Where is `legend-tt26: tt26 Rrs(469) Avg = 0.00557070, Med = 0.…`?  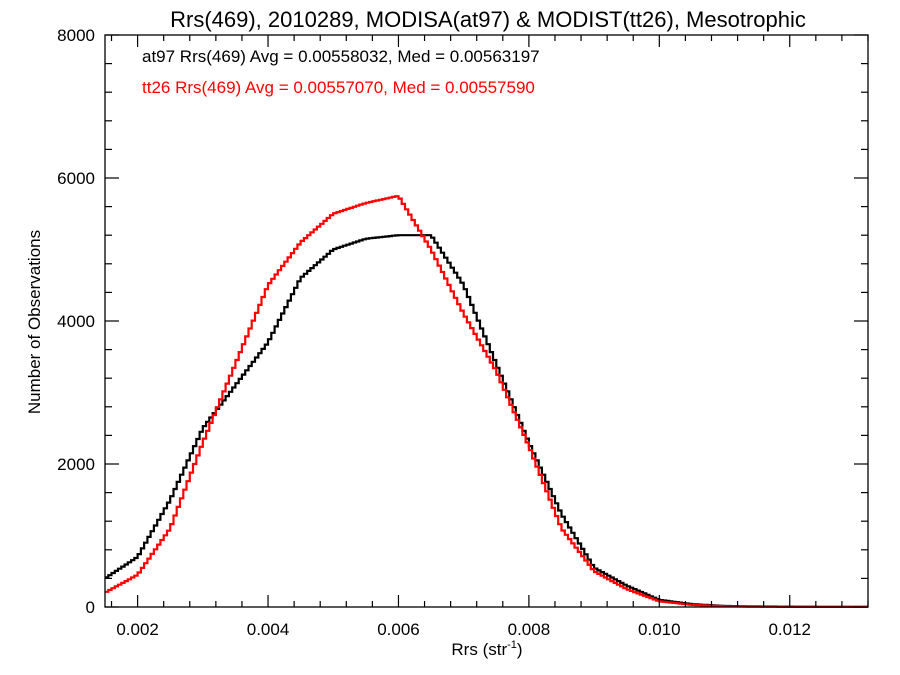 legend-tt26: tt26 Rrs(469) Avg = 0.00557070, Med = 0.… is located at coordinates (338, 87).